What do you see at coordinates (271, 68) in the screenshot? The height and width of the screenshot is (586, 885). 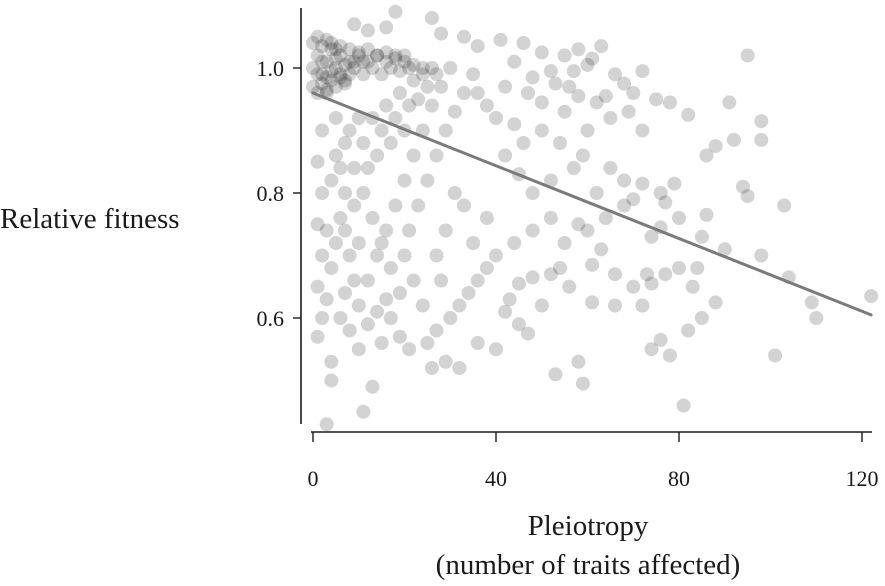 I see `y-tick-label: 1.0` at bounding box center [271, 68].